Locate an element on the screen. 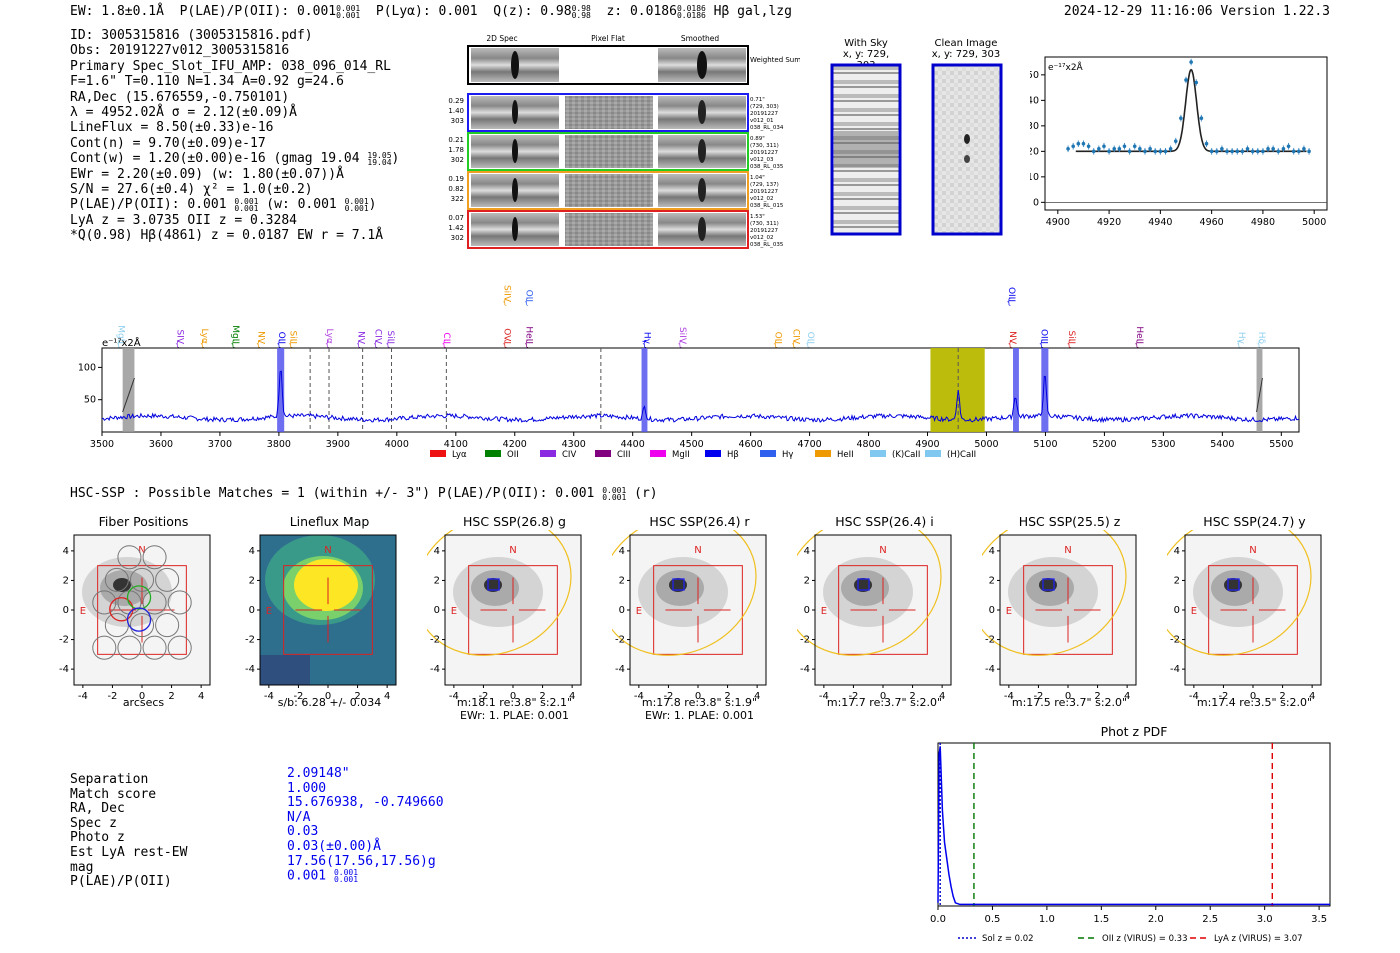  zoom-ylabel: e⁻¹⁷x2Å is located at coordinates (1066, 67).